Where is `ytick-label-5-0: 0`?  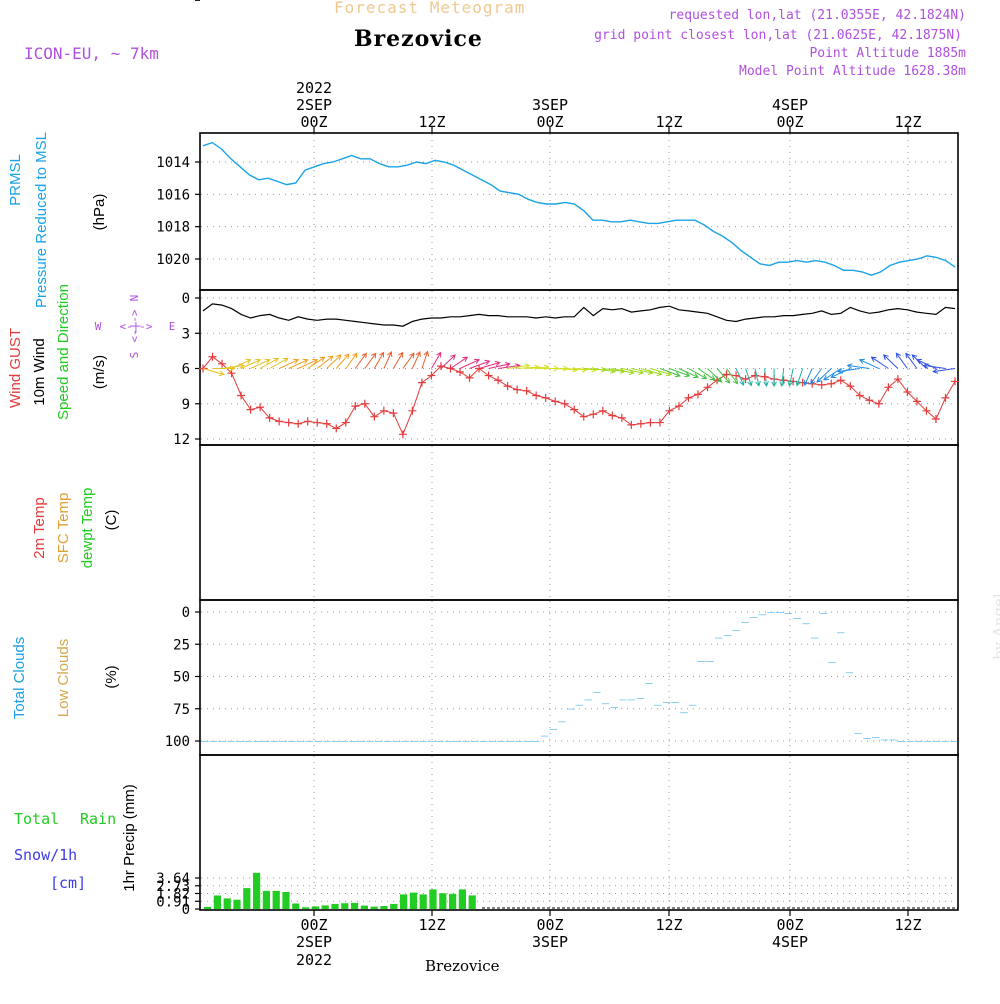
ytick-label-5-0: 0 is located at coordinates (186, 910).